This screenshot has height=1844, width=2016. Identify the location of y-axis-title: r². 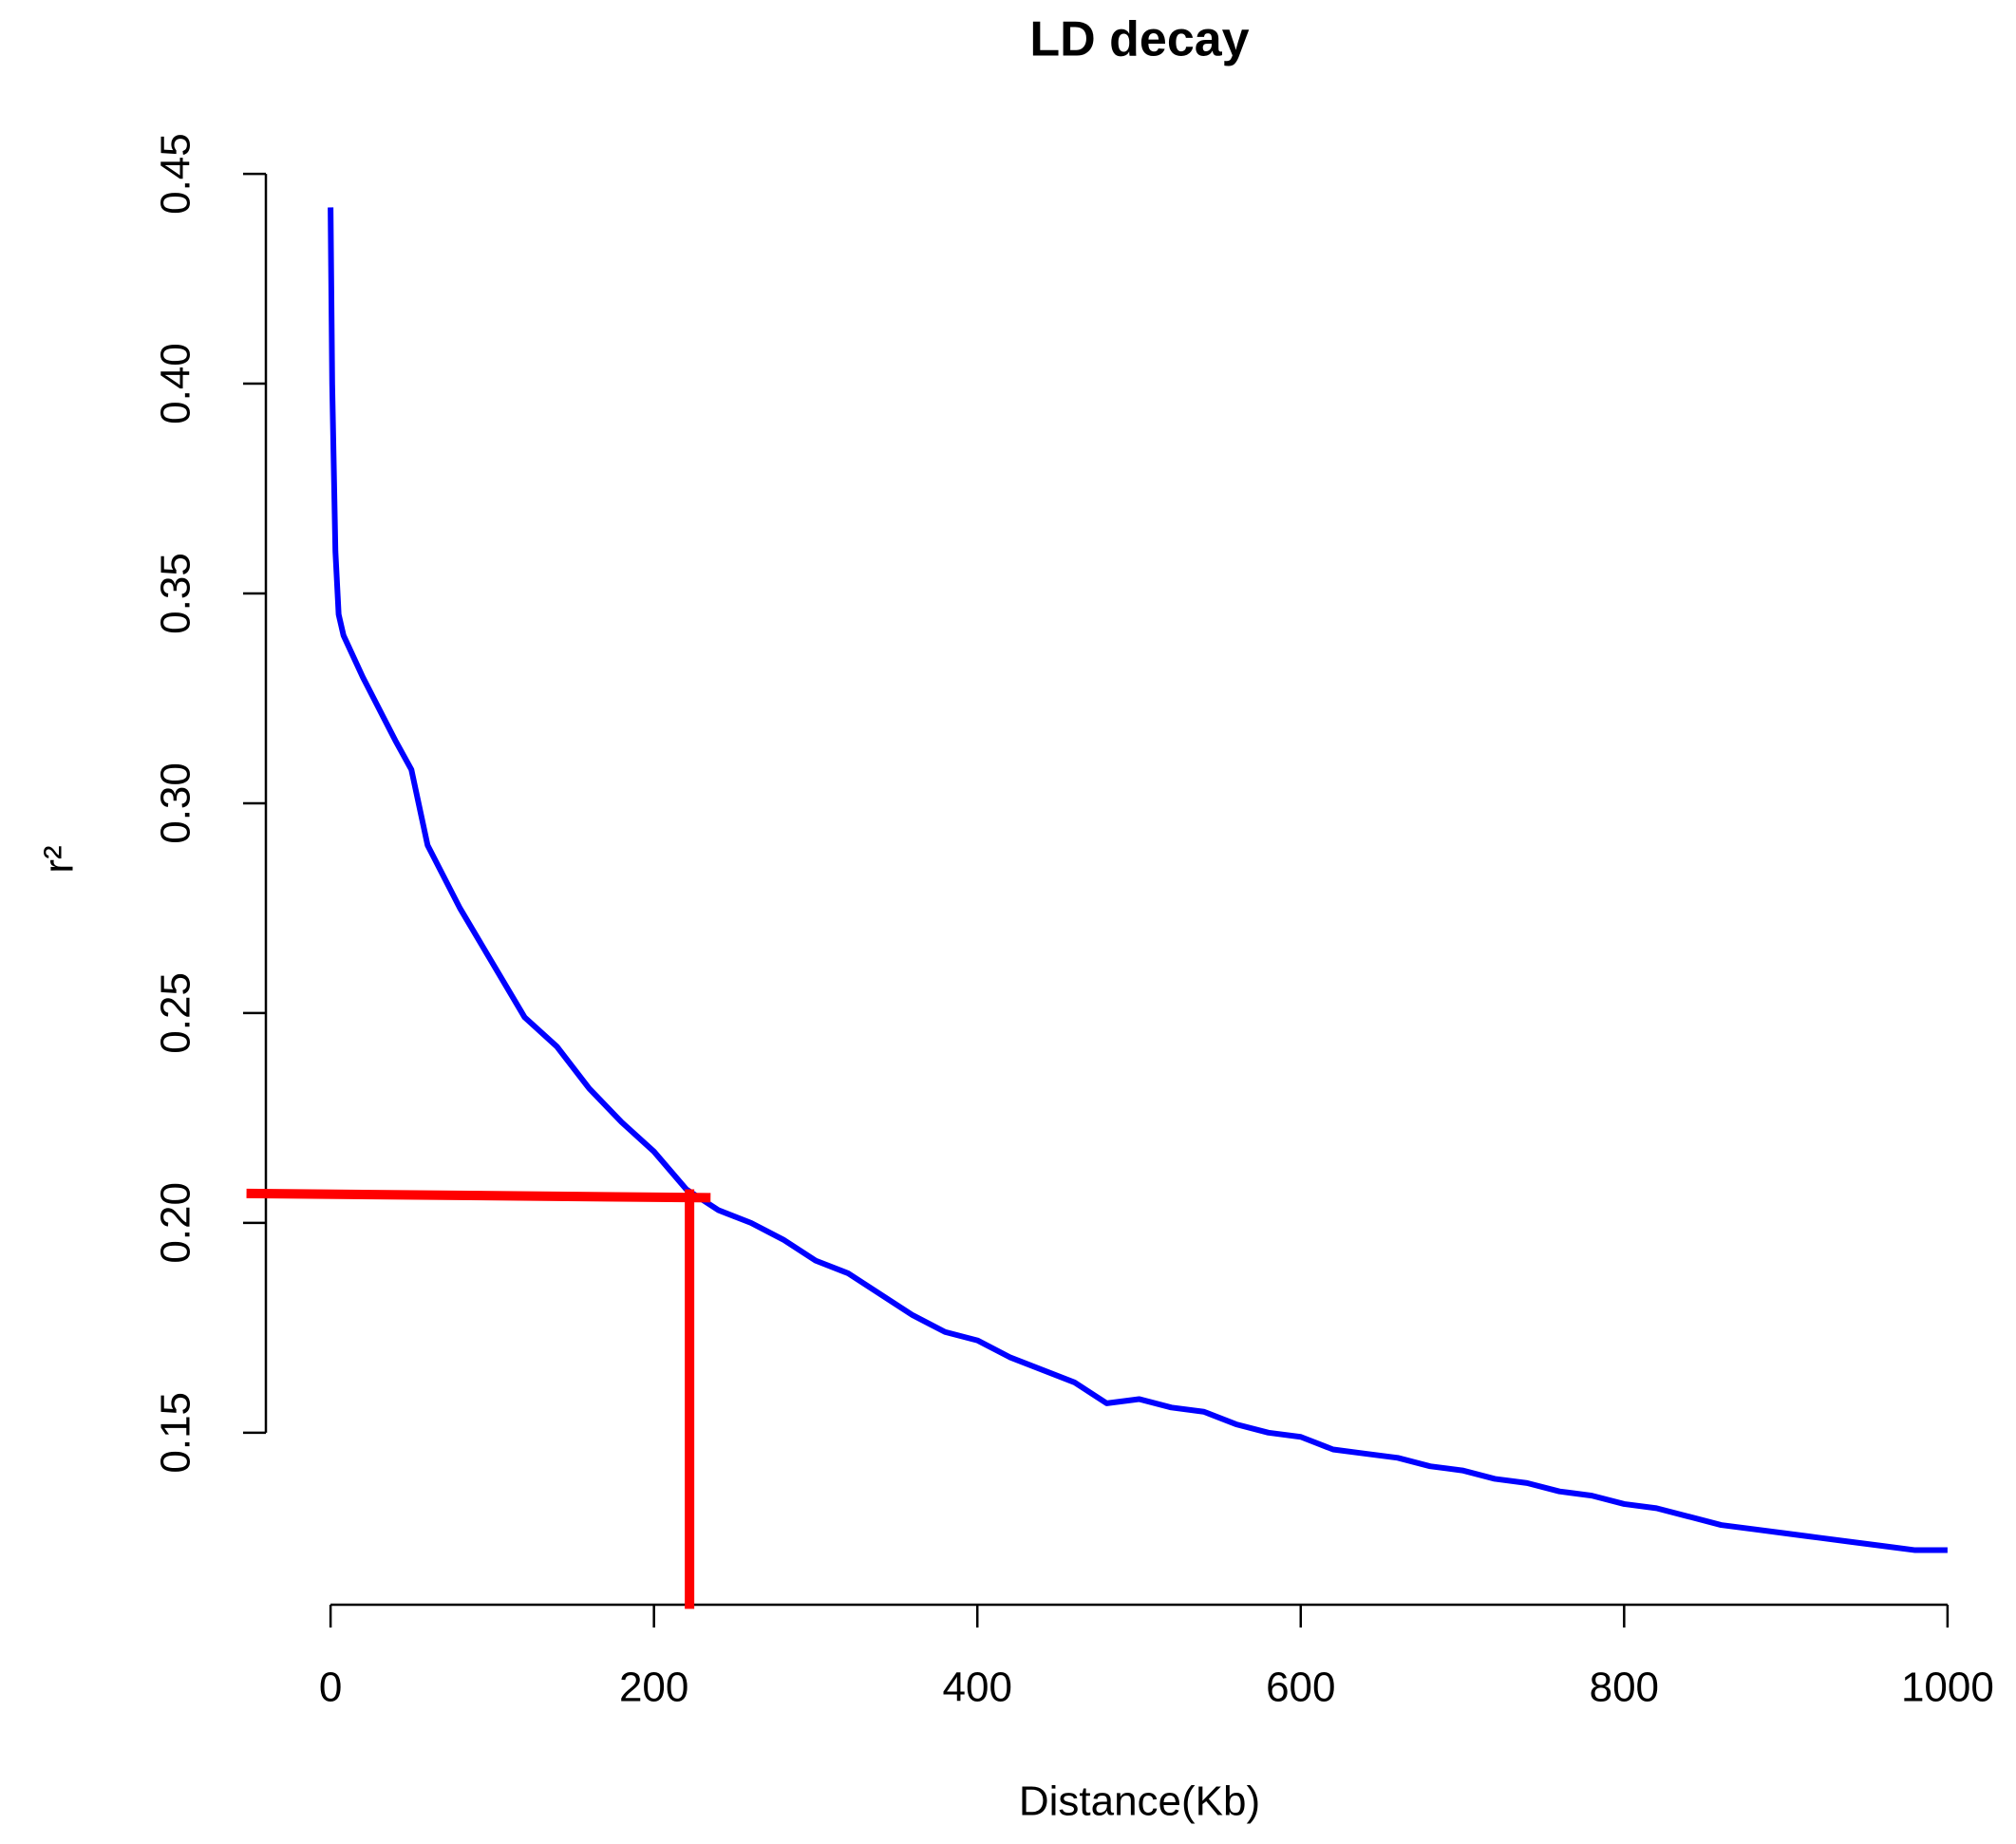
(59, 859).